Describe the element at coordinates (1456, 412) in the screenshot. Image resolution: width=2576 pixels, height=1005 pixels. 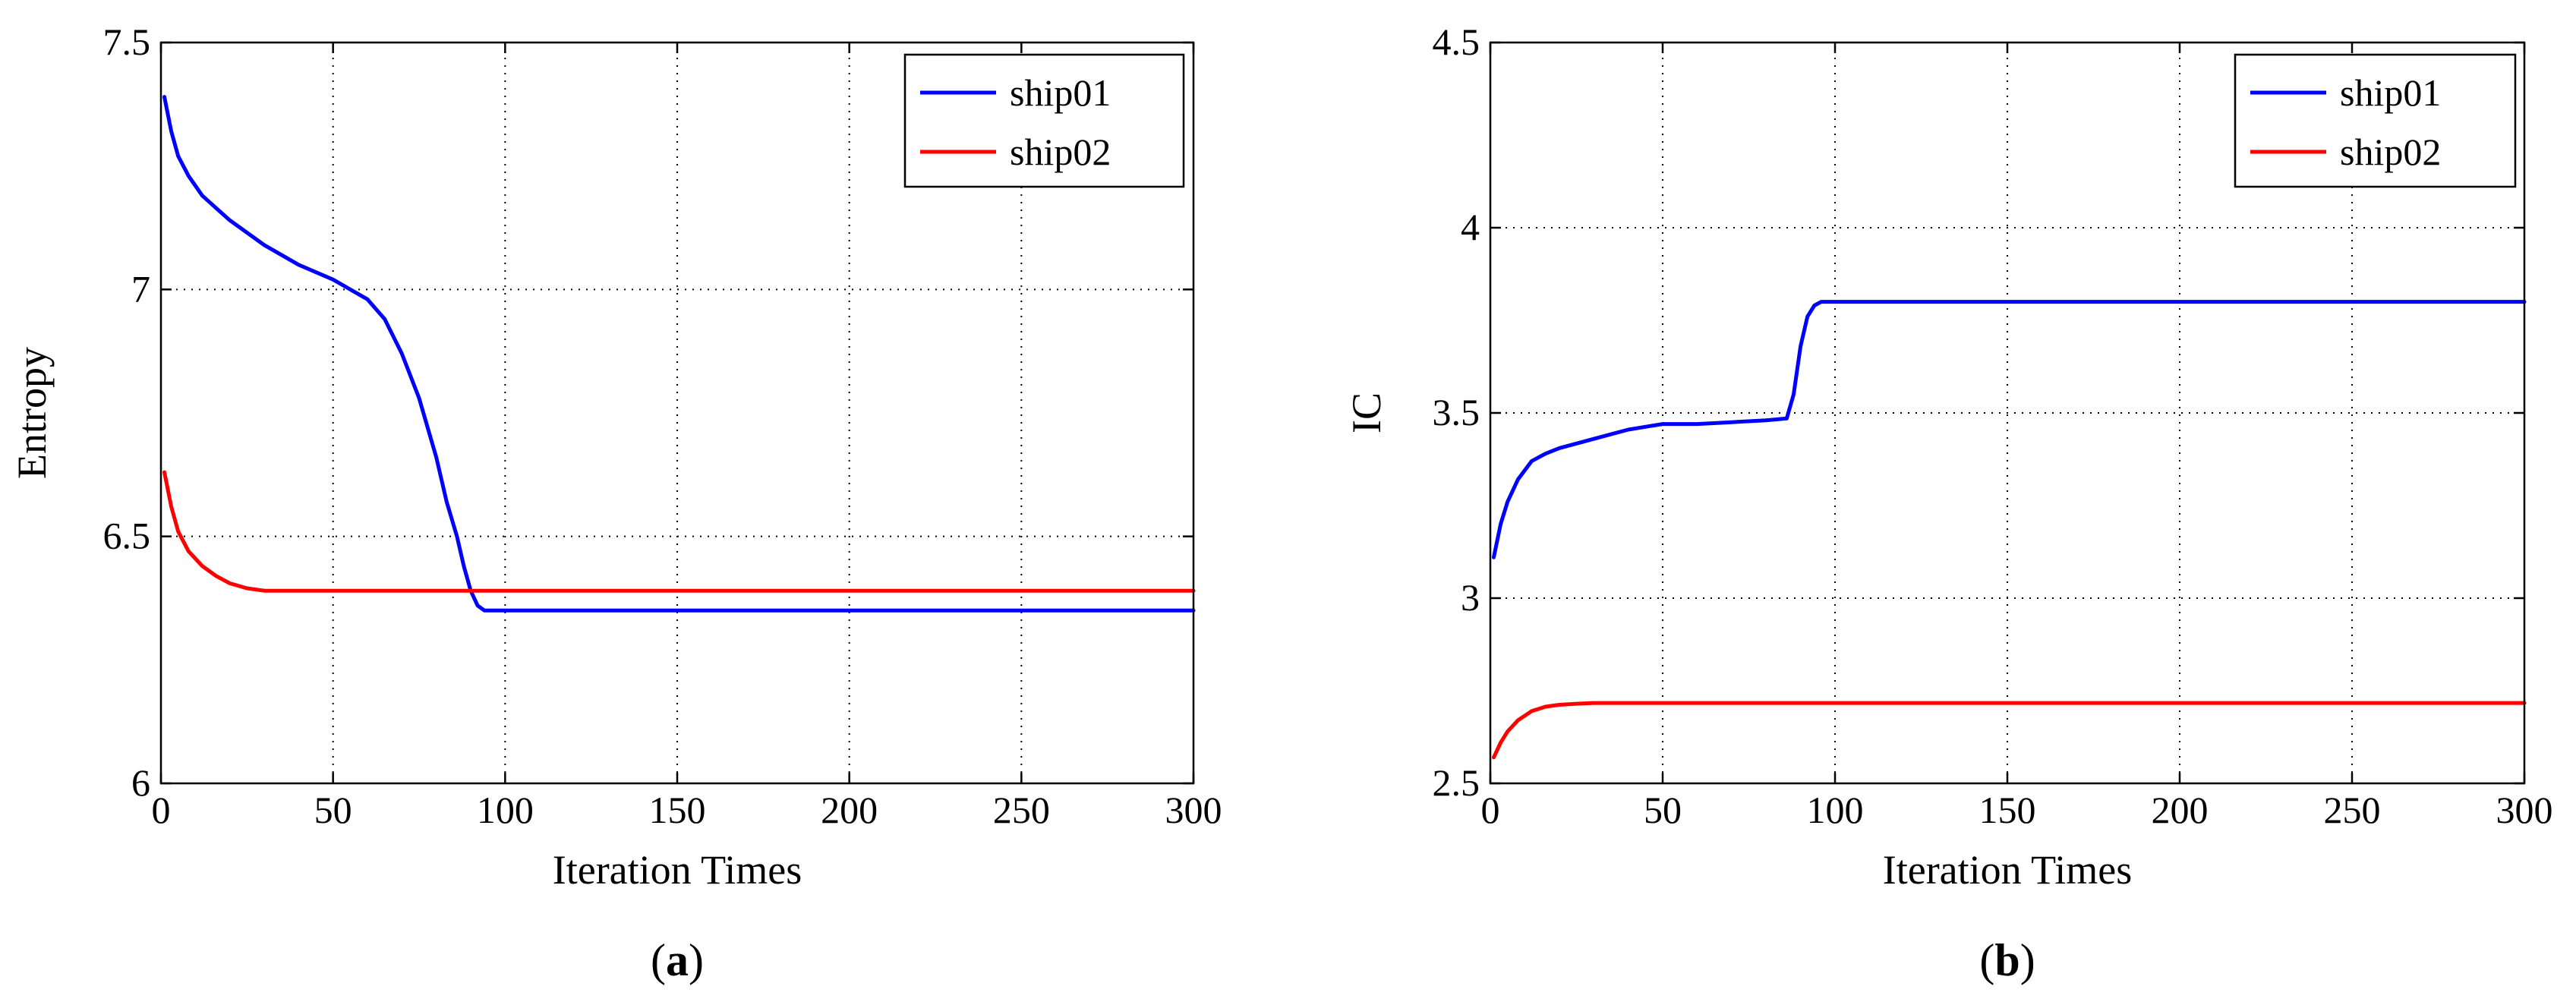
I see `y-tick-label: 3.5` at that location.